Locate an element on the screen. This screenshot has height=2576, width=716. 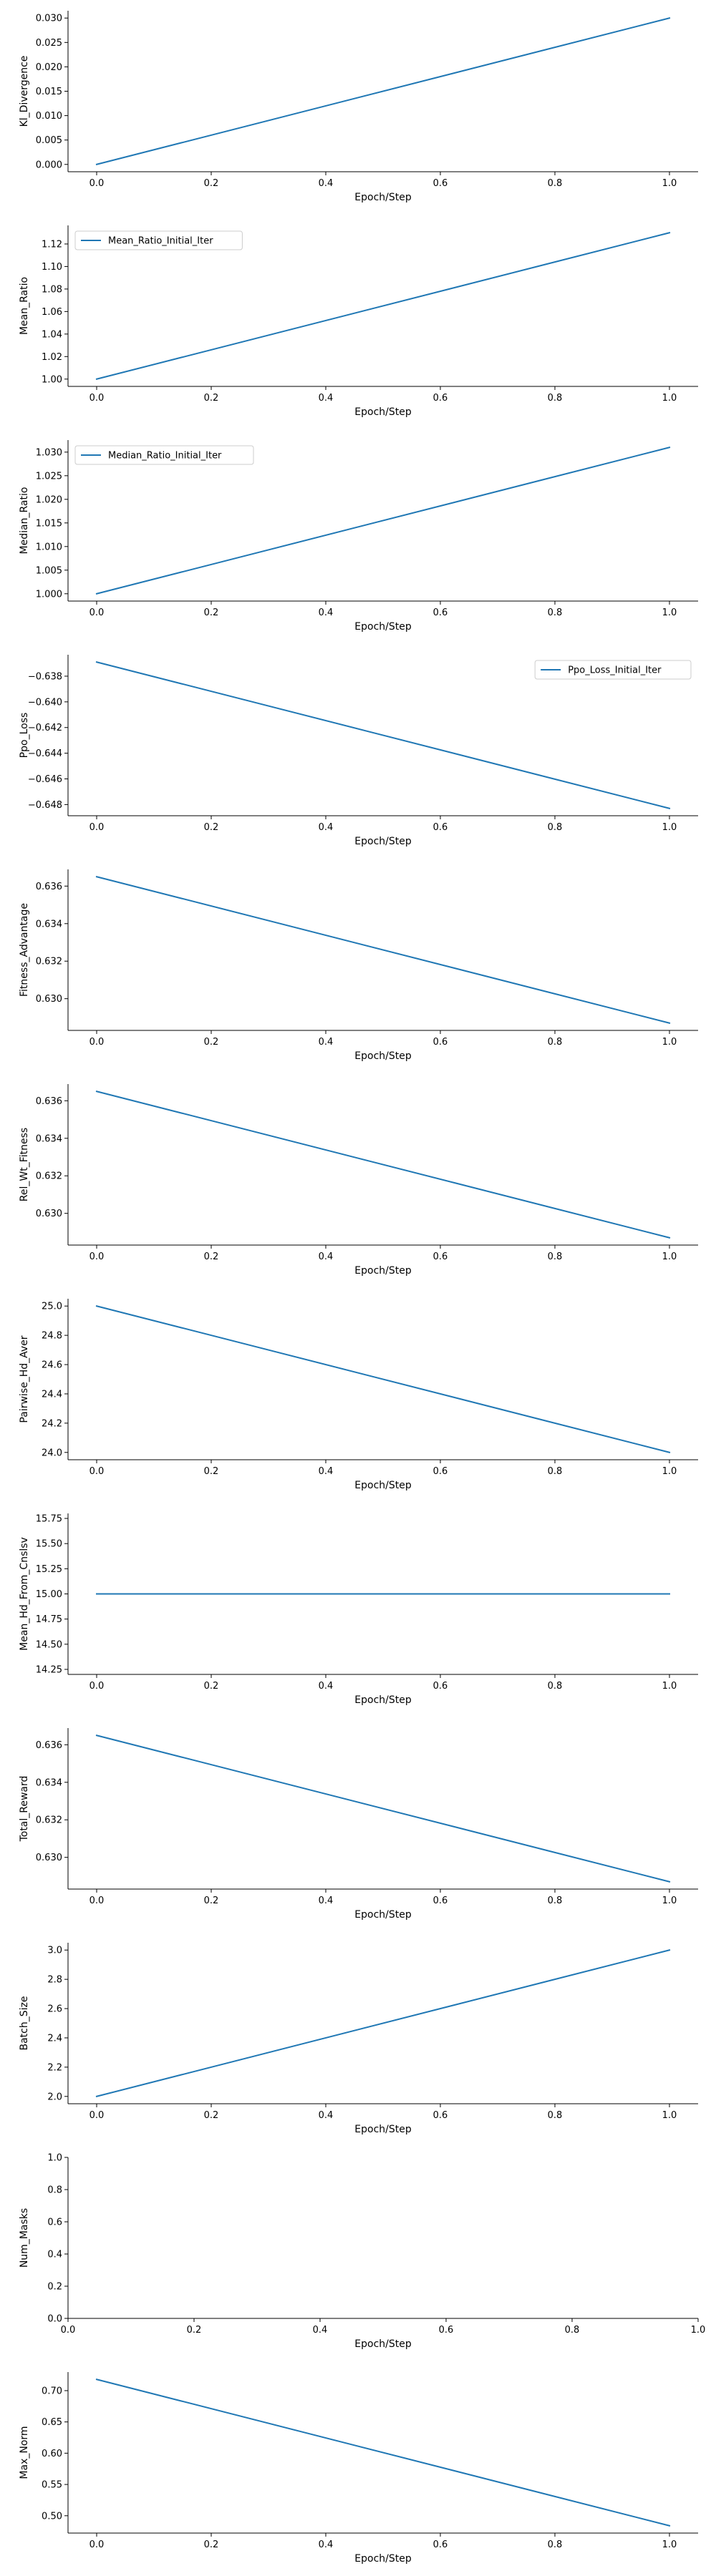
y-tick-label: 1.000 is located at coordinates (49, 594).